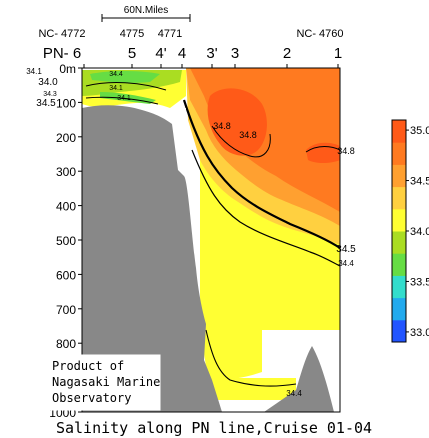 Image resolution: width=429 pixels, height=438 pixels. Describe the element at coordinates (419, 131) in the screenshot. I see `colorbar-tick-label: 35.0` at that location.